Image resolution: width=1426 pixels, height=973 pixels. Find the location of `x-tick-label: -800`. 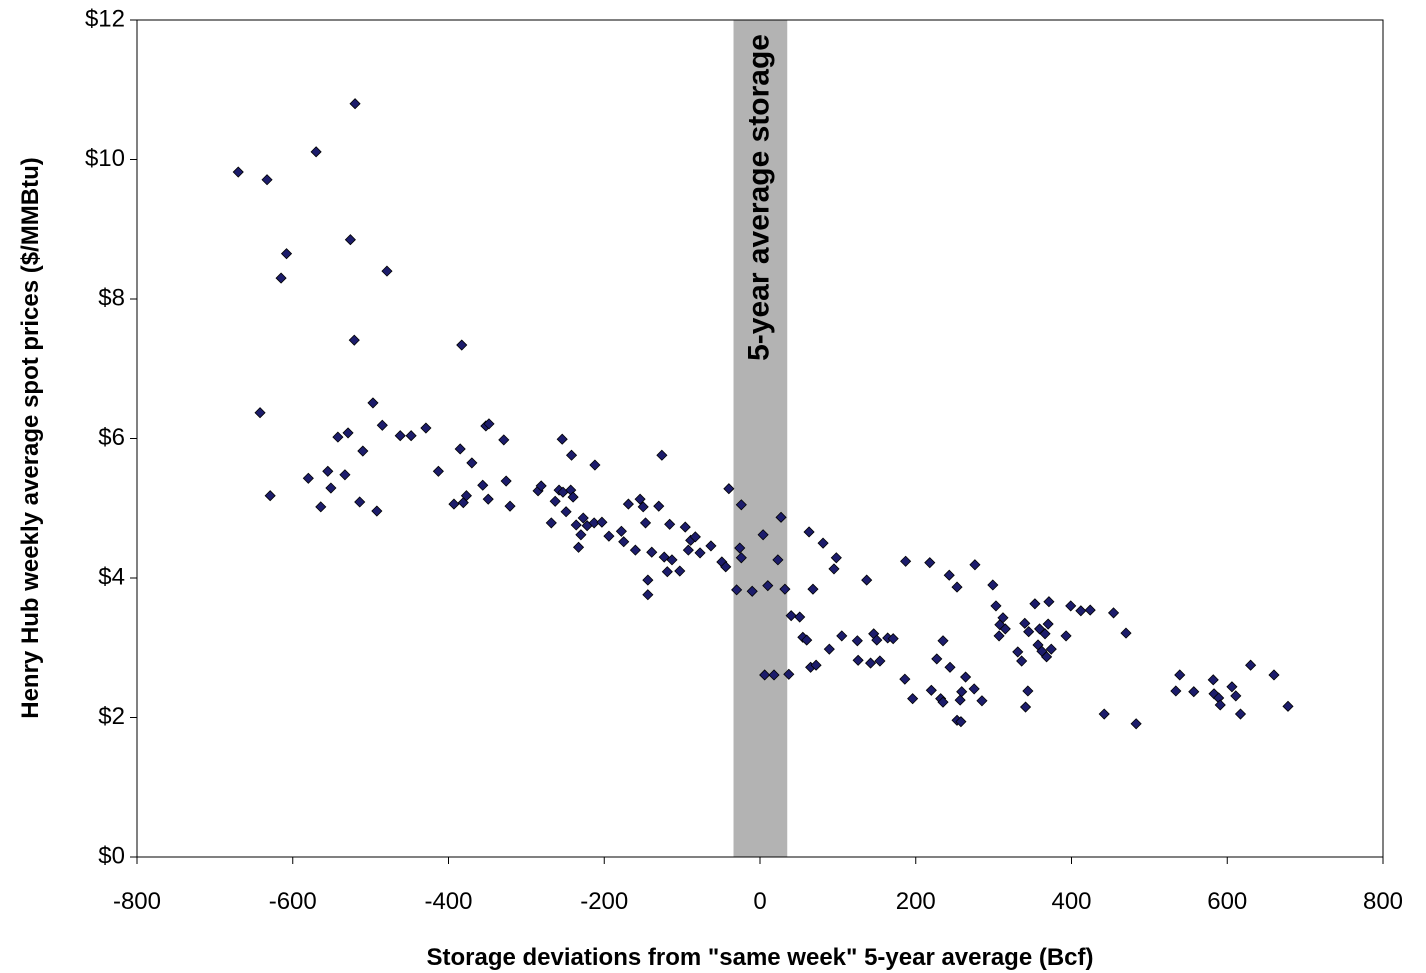

x-tick-label: -800 is located at coordinates (137, 901).